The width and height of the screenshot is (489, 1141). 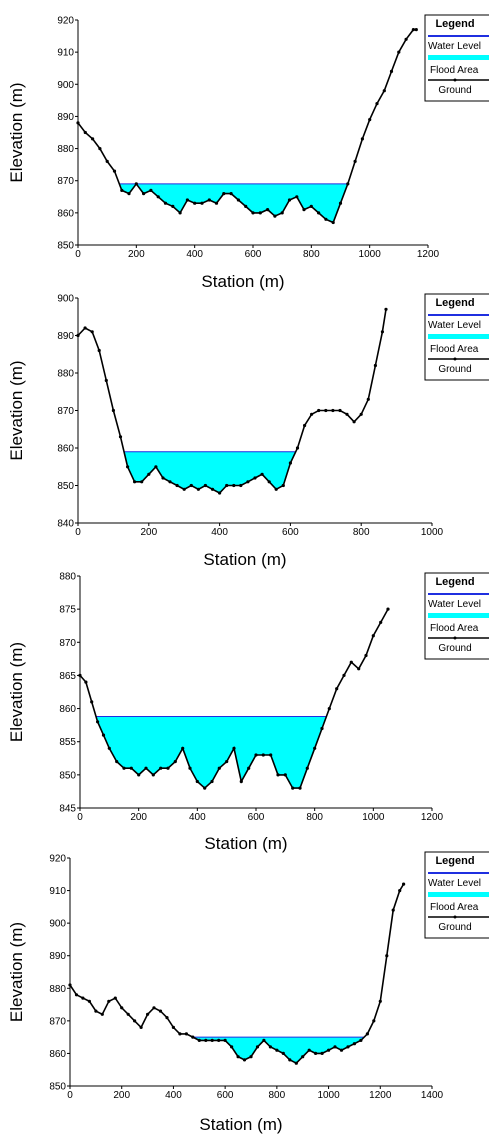 I want to click on flood-area, so click(x=211, y=752).